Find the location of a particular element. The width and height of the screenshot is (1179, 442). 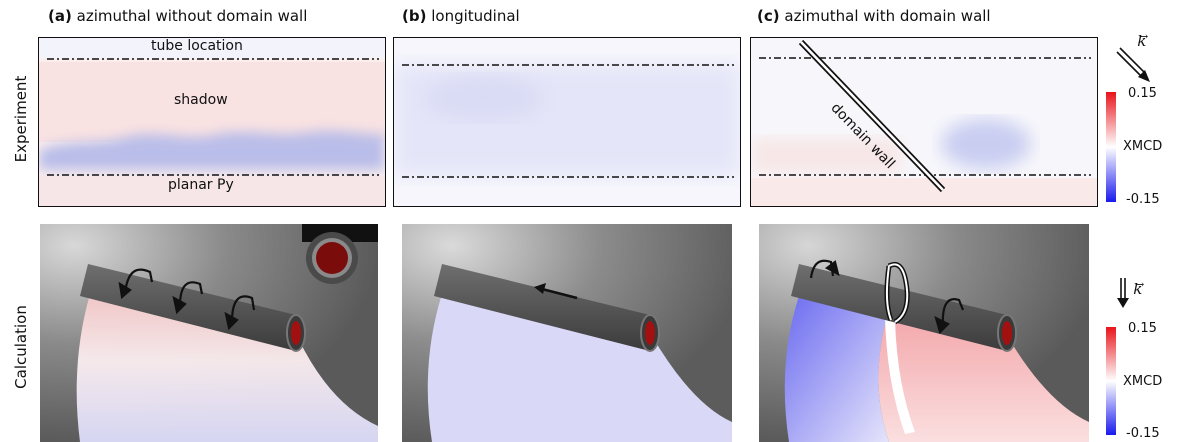

column-title-c: (c) azimuthal with domain wall is located at coordinates (874, 16).